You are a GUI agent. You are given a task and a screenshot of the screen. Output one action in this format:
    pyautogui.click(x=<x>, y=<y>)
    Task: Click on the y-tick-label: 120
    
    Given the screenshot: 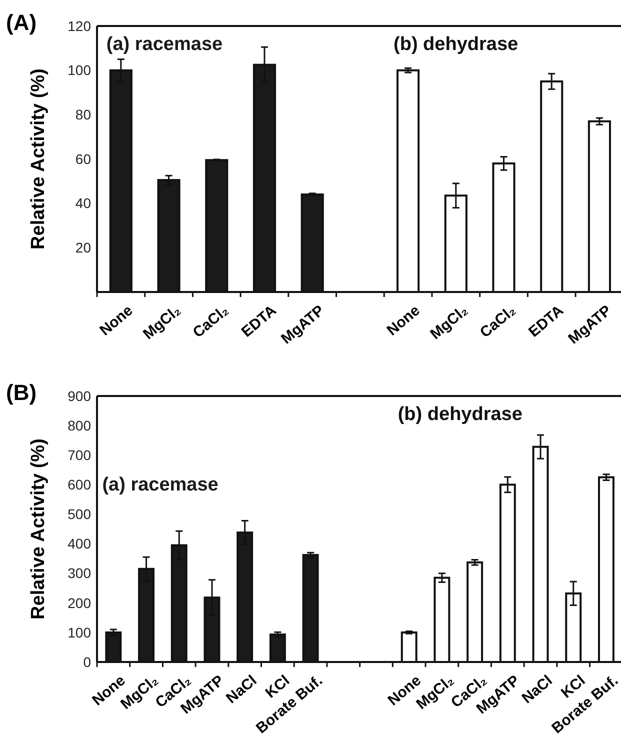 What is the action you would take?
    pyautogui.click(x=80, y=26)
    